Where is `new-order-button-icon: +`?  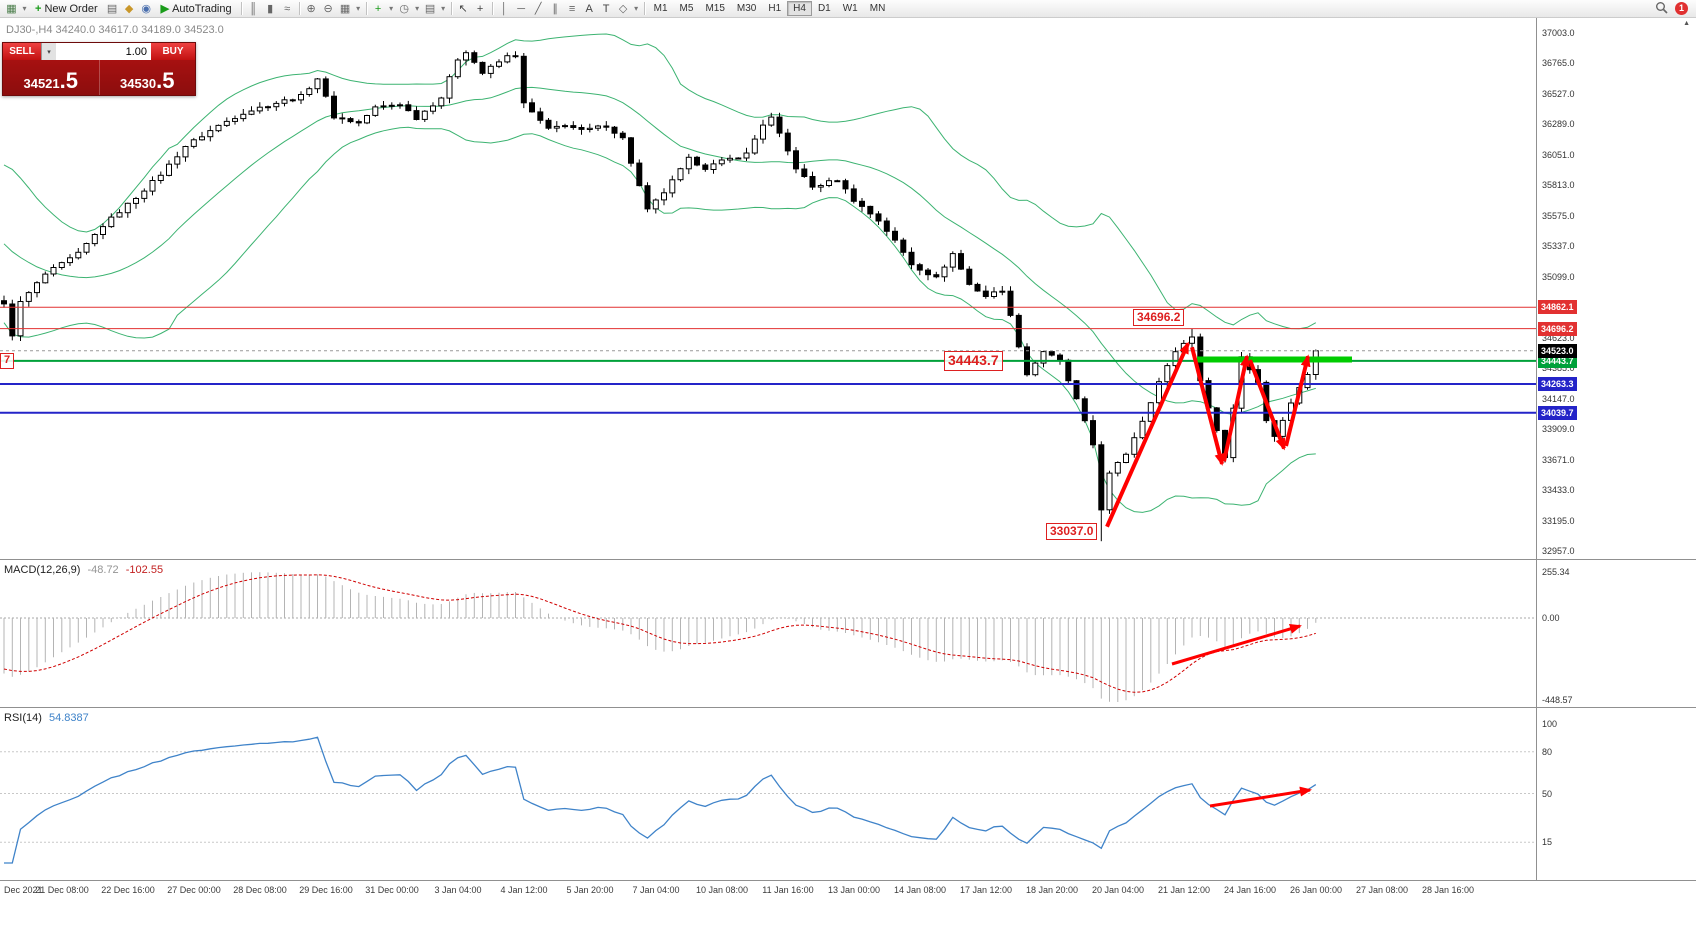
new-order-button-icon: + is located at coordinates (38, 8).